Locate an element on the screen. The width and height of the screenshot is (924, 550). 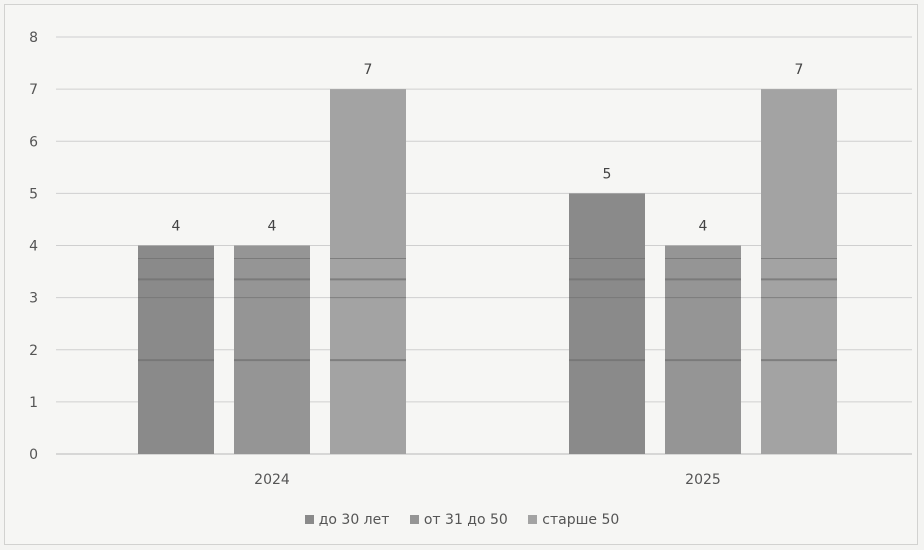
y-tick-label: 2 is located at coordinates (33, 351).